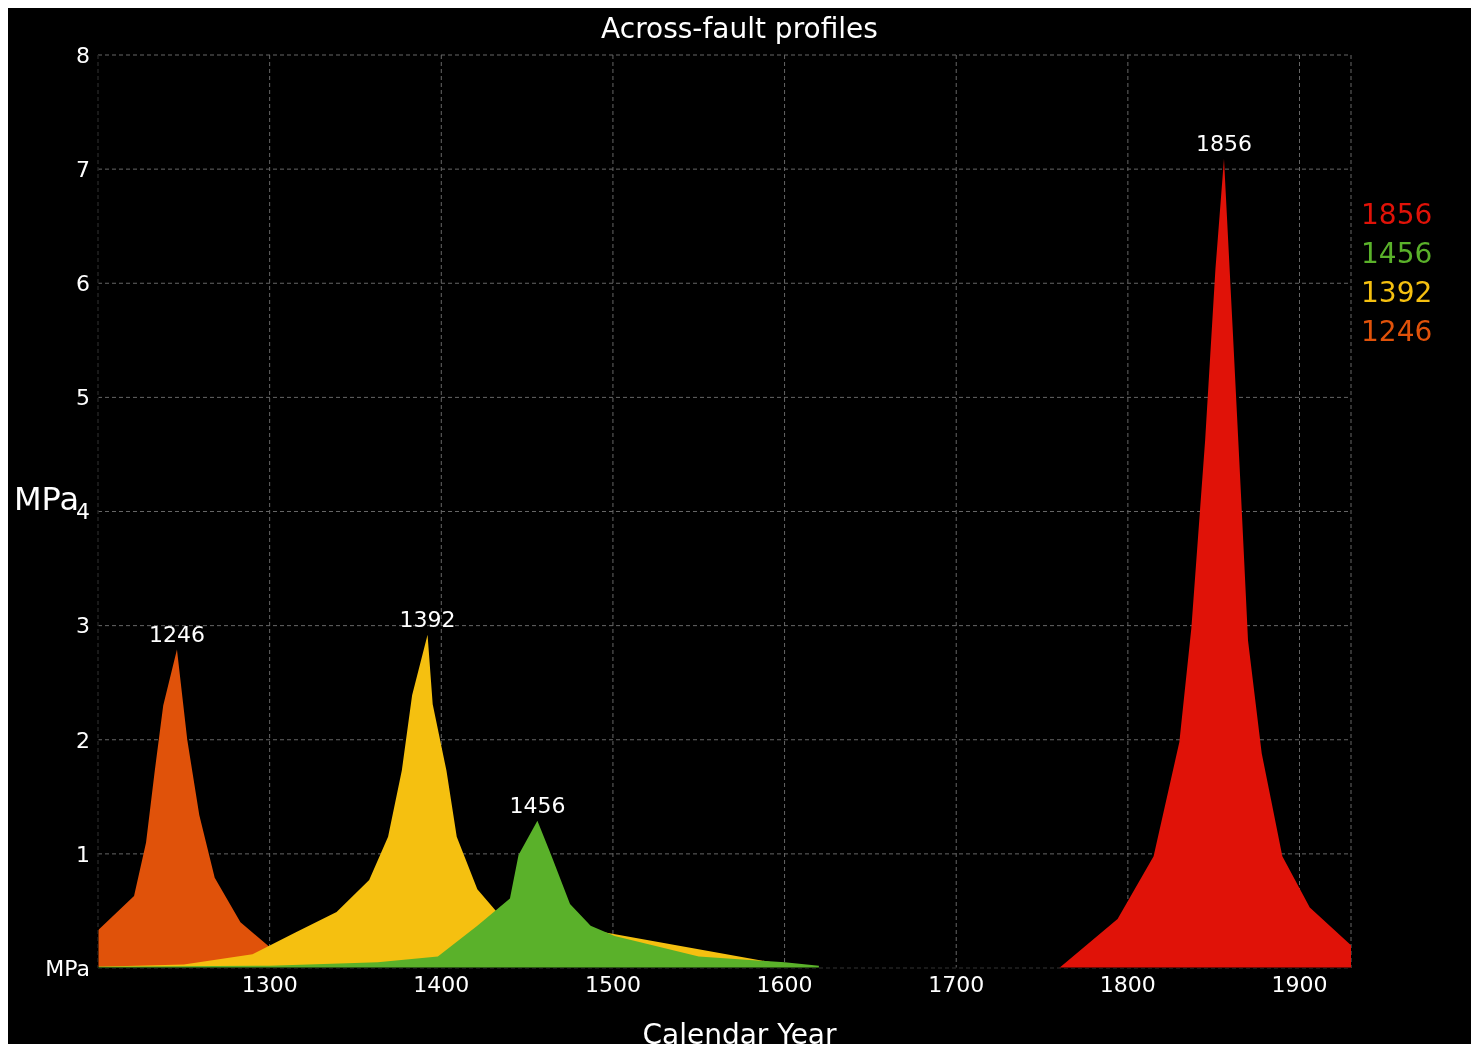  Describe the element at coordinates (1397, 214) in the screenshot. I see `text: 1856` at that location.